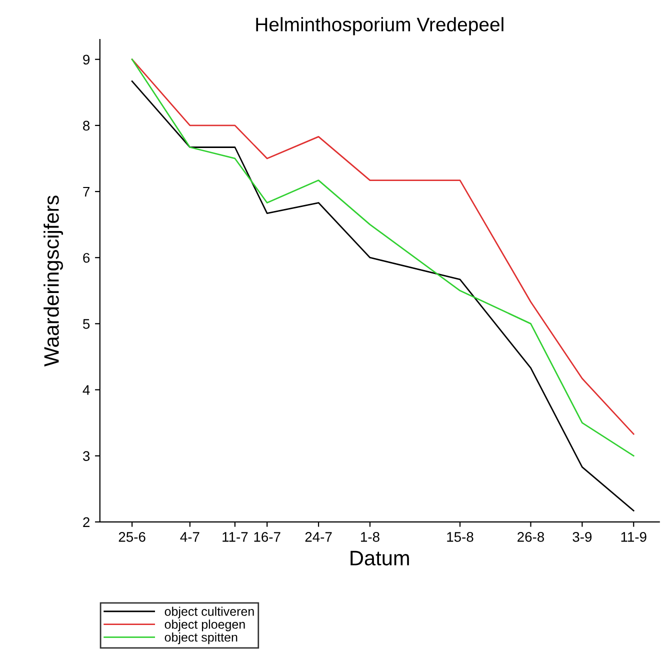 This screenshot has width=666, height=659. Describe the element at coordinates (86, 59) in the screenshot. I see `y-tick-label: 9` at that location.